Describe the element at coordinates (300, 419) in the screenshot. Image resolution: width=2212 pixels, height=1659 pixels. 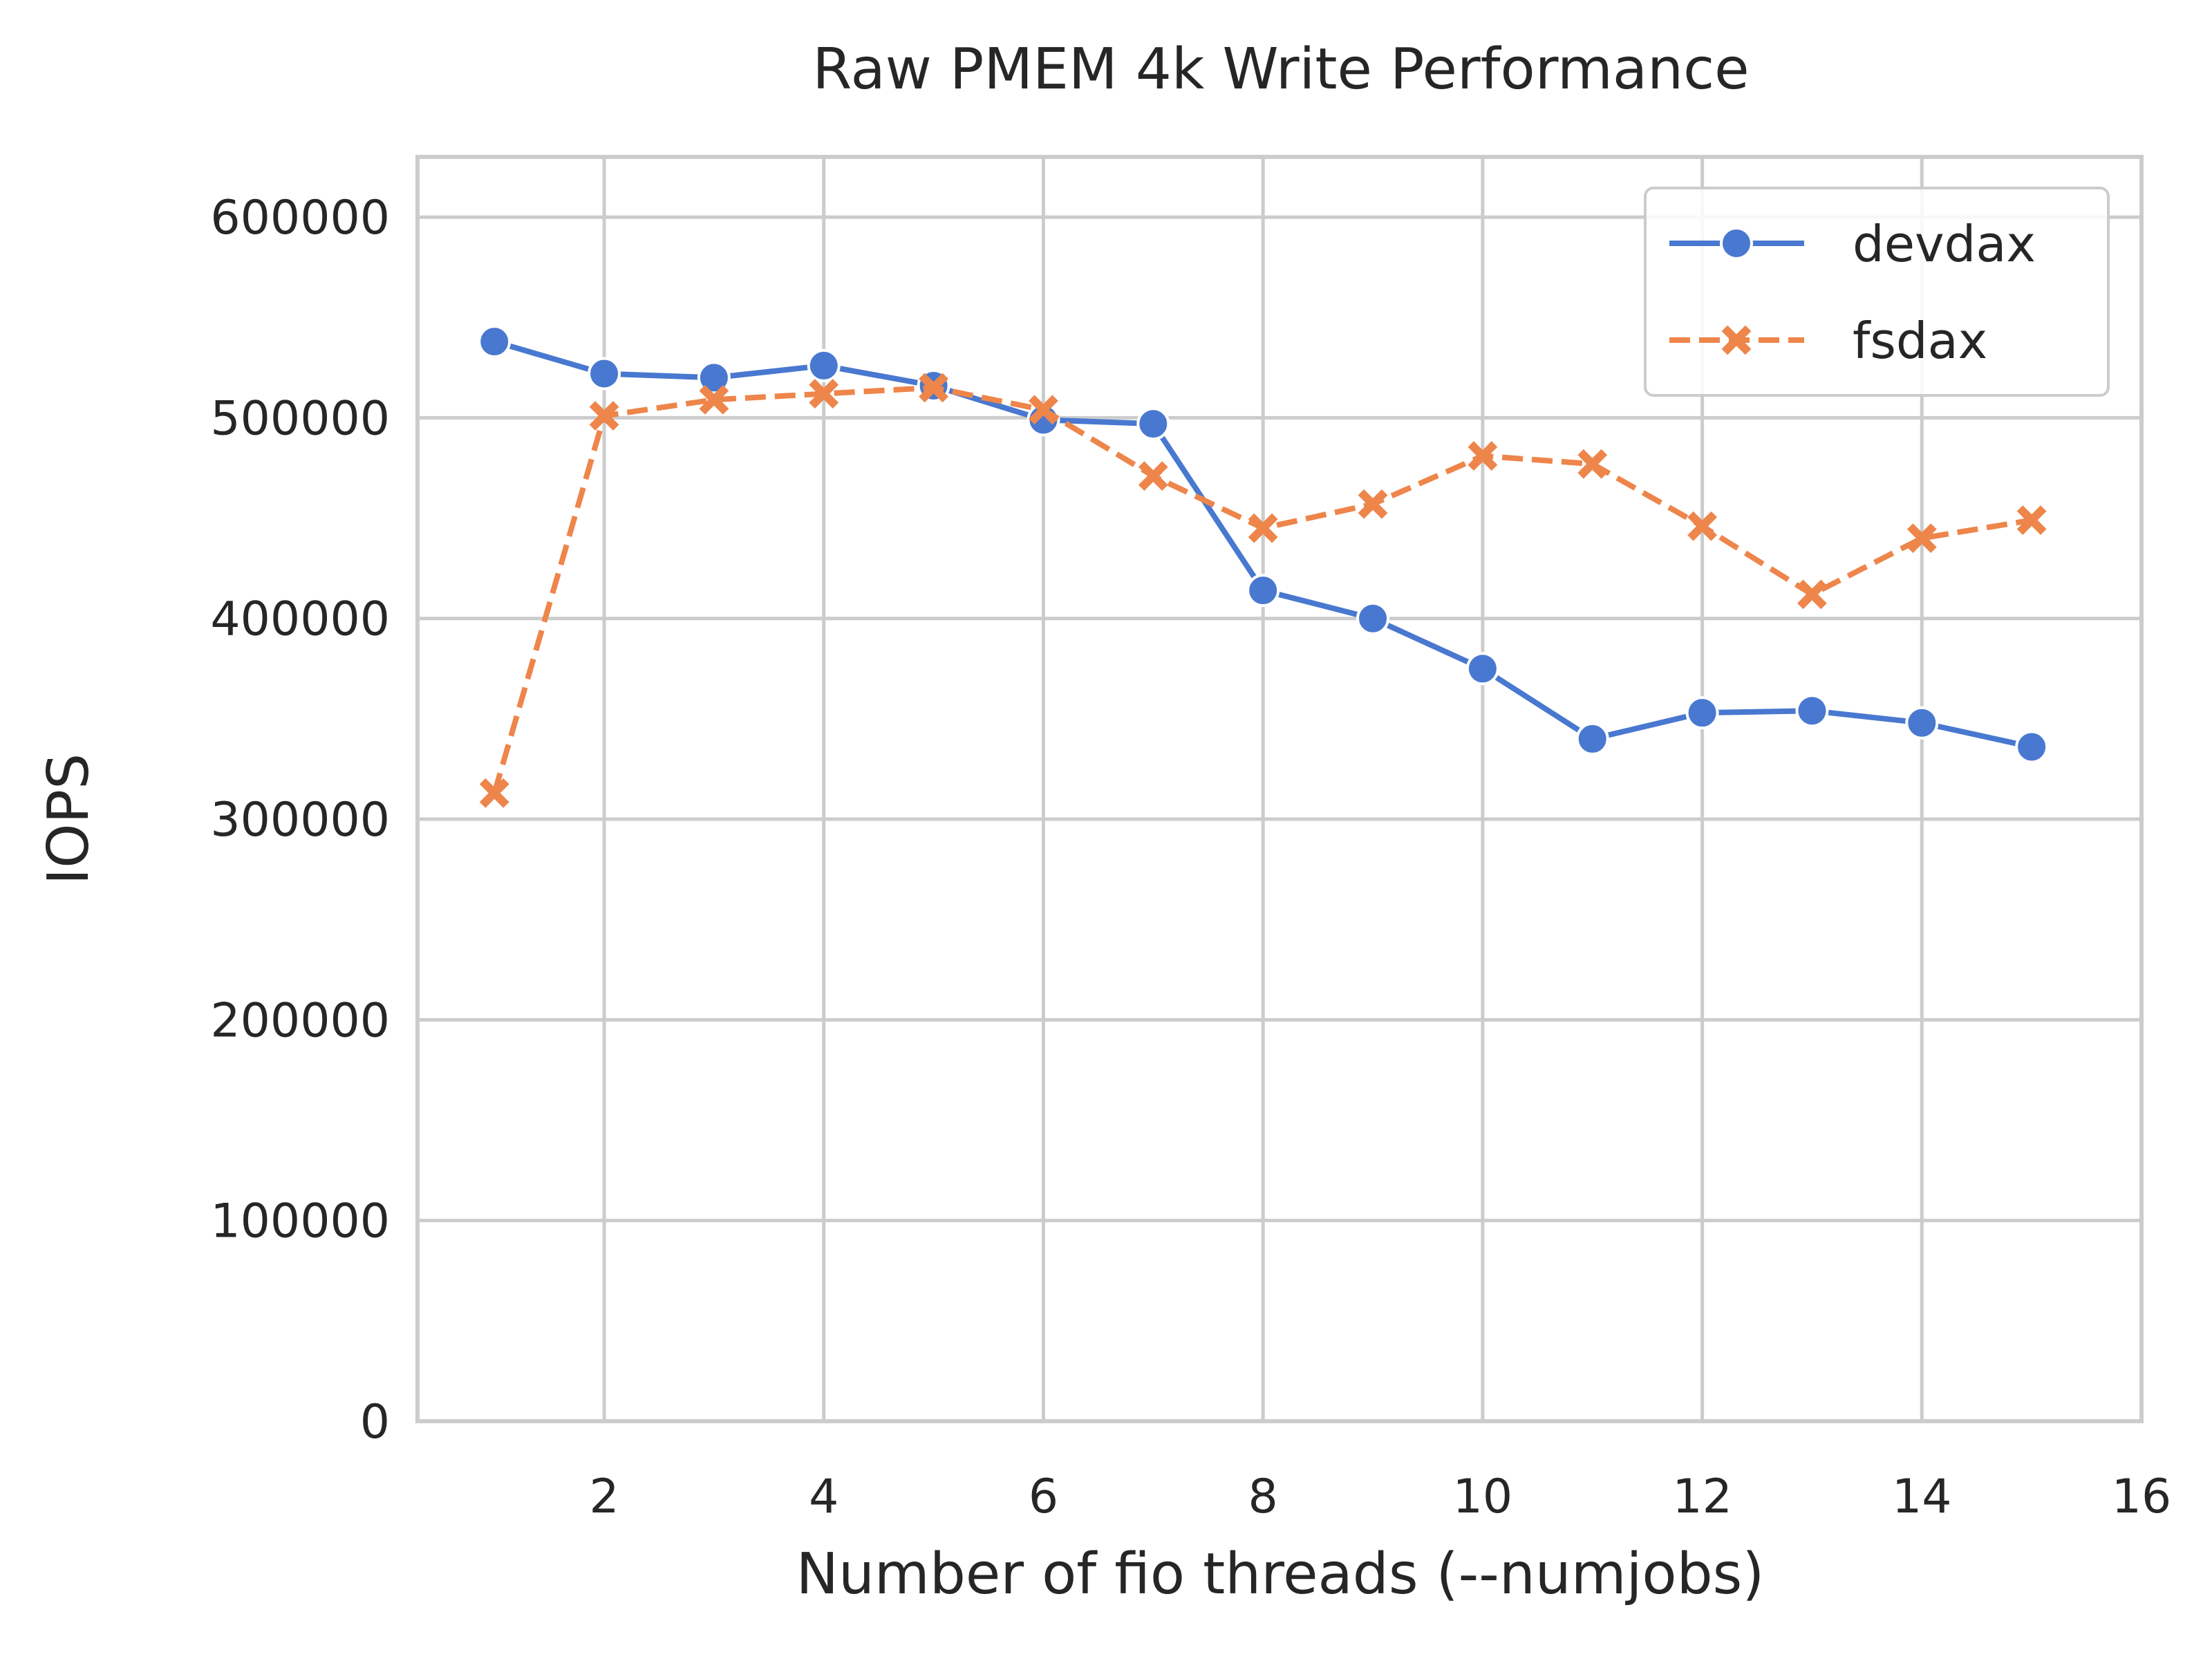
I see `y-tick-label: 500000` at that location.